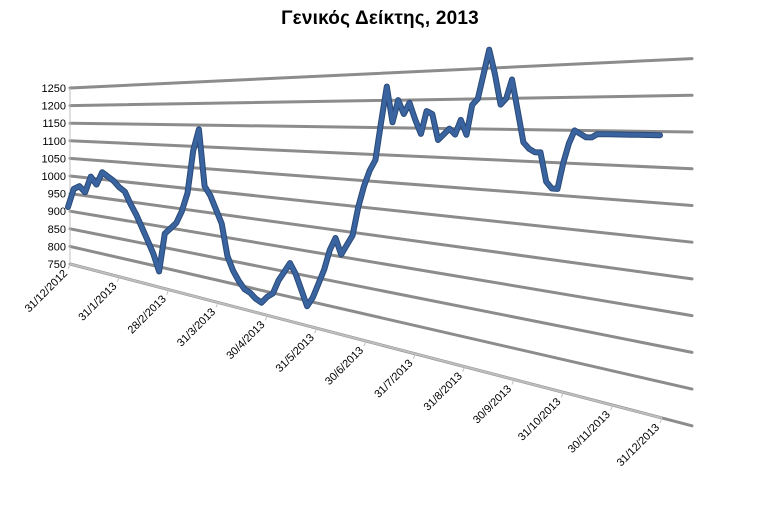 This screenshot has height=506, width=760. Describe the element at coordinates (492, 404) in the screenshot. I see `x-tick-label: 30/9/2013` at that location.